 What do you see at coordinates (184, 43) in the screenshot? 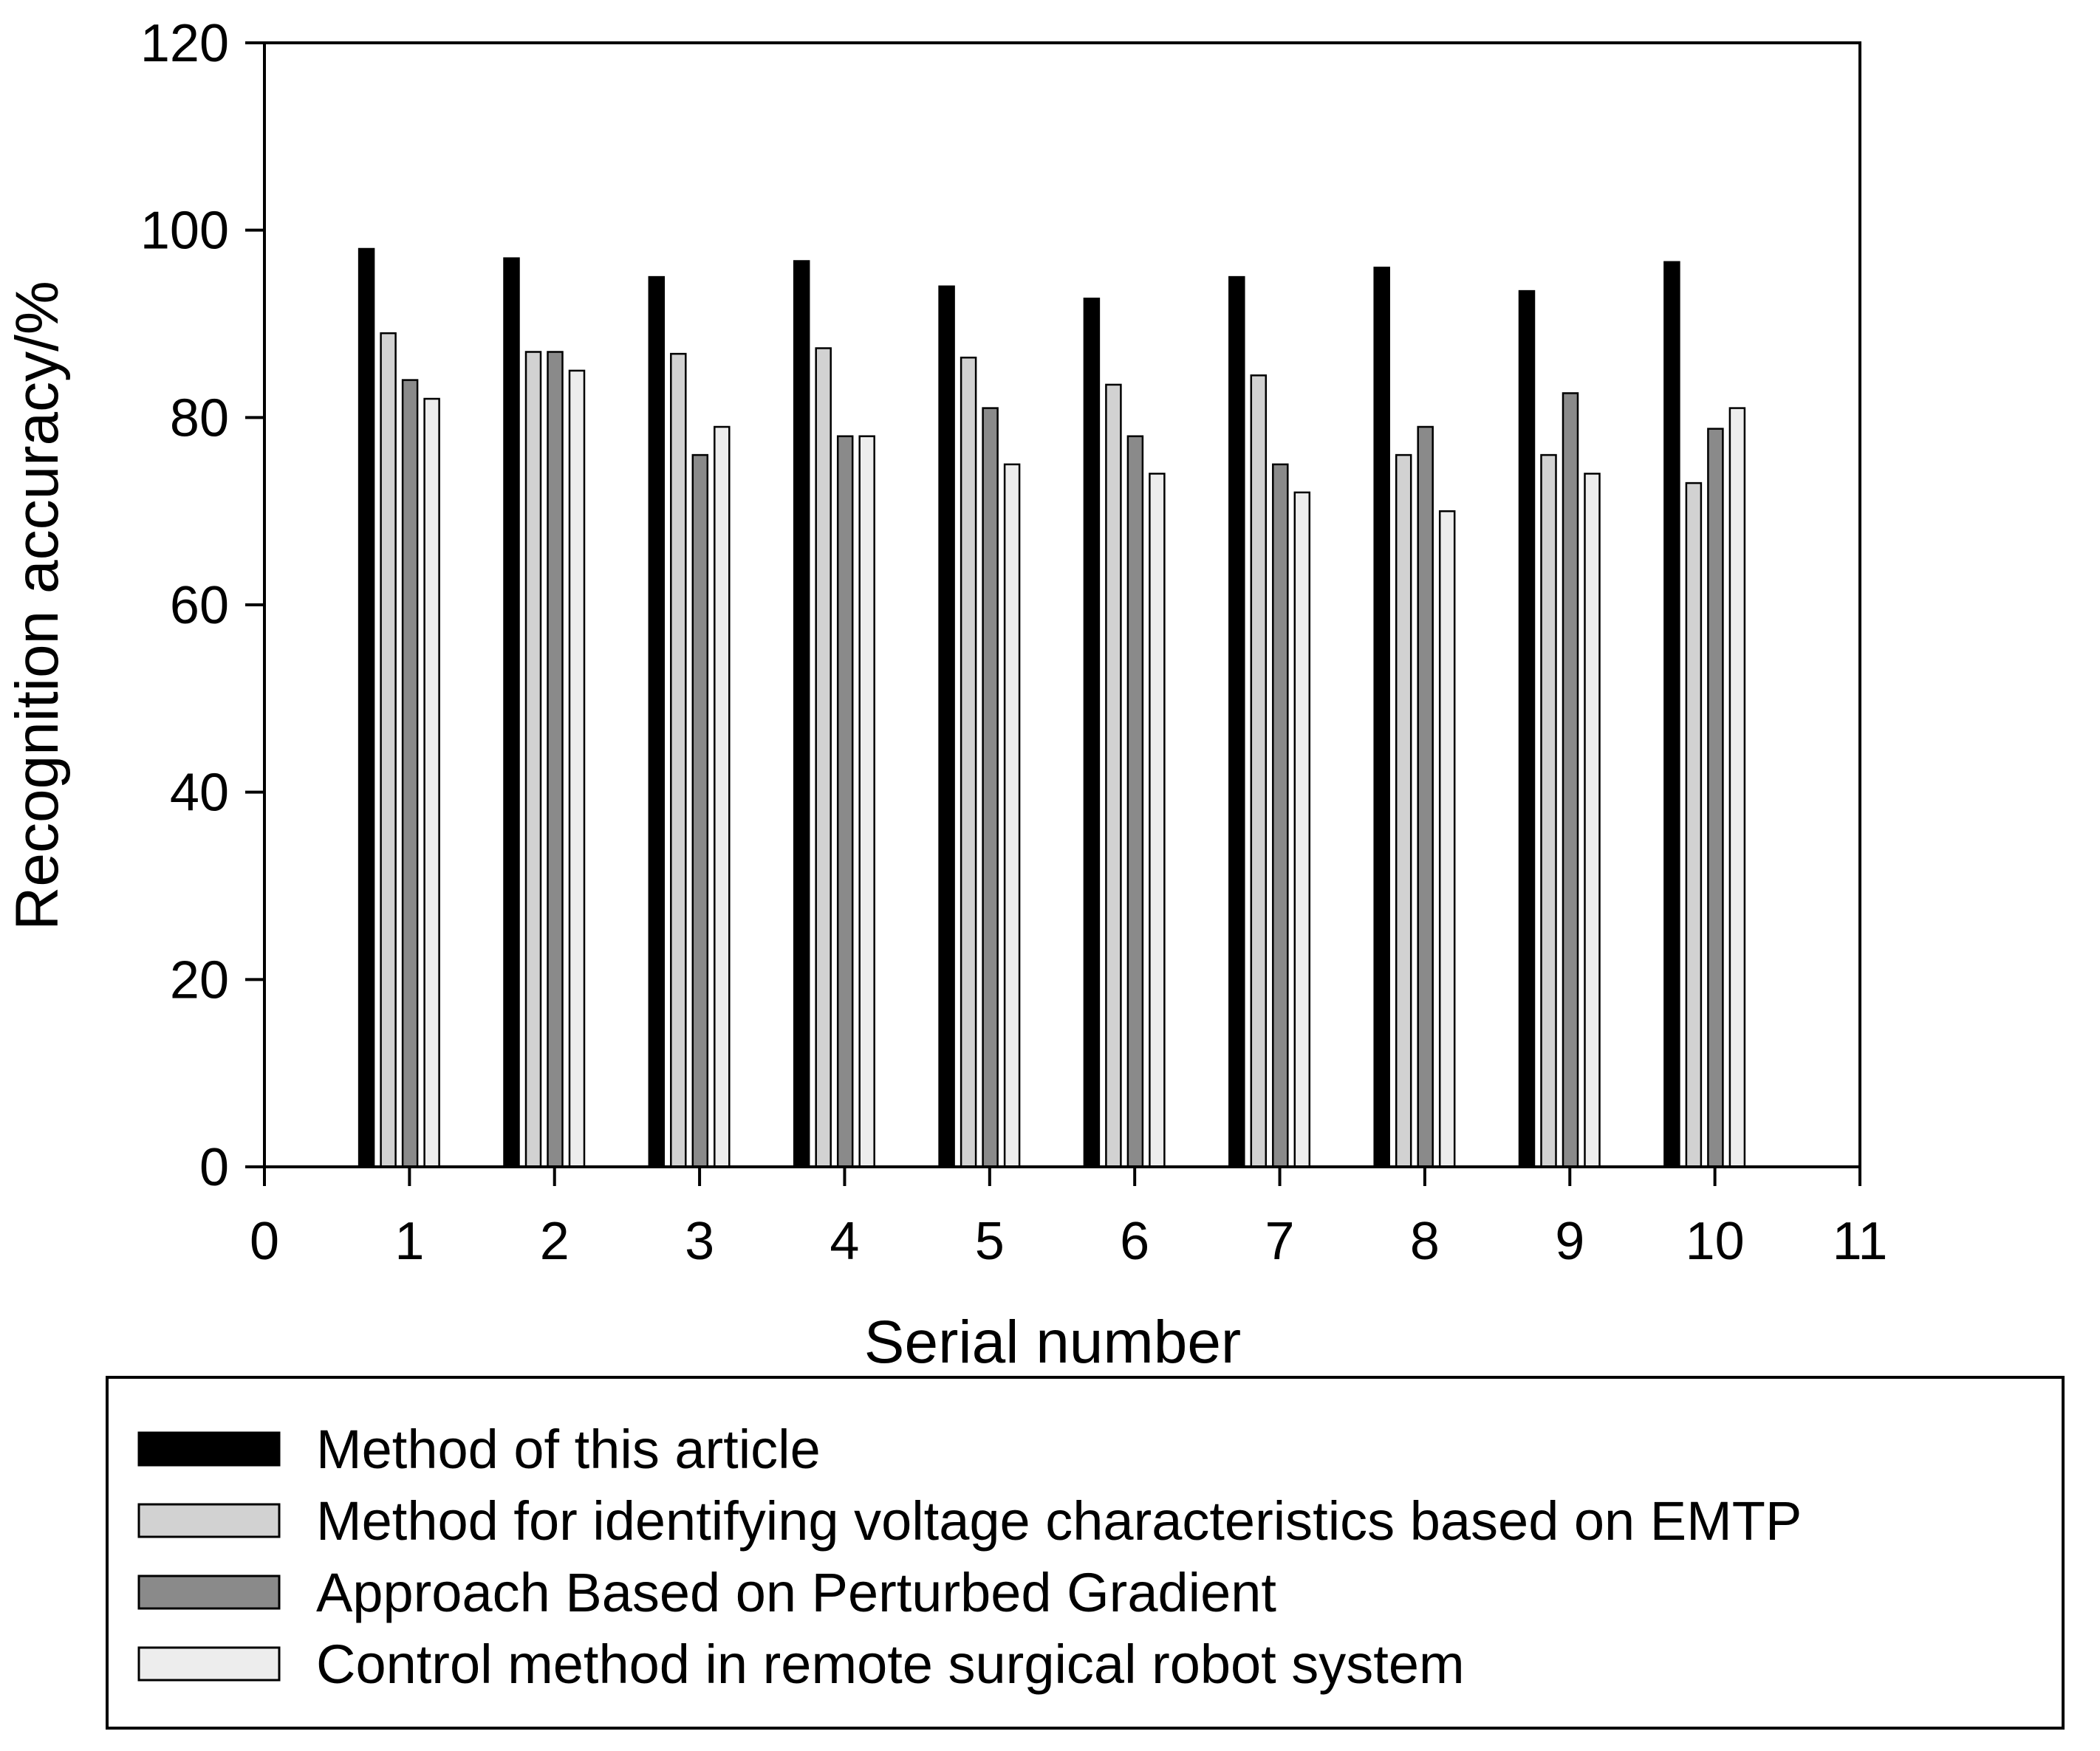
I see `y-tick-label: 120` at bounding box center [184, 43].